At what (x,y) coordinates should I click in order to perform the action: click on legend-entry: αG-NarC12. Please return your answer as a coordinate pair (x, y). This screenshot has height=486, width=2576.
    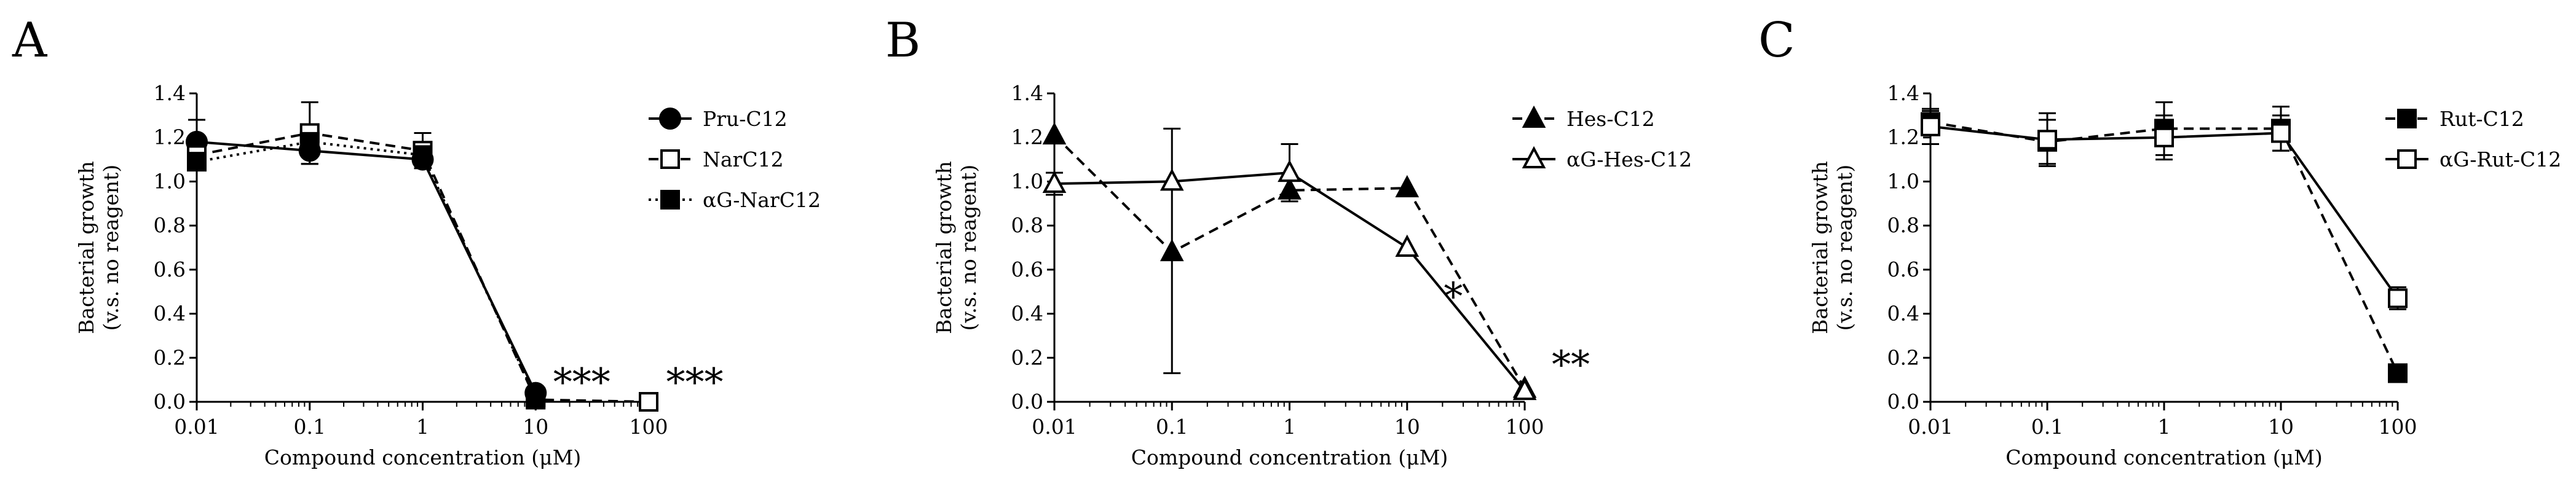
    Looking at the image, I should click on (735, 200).